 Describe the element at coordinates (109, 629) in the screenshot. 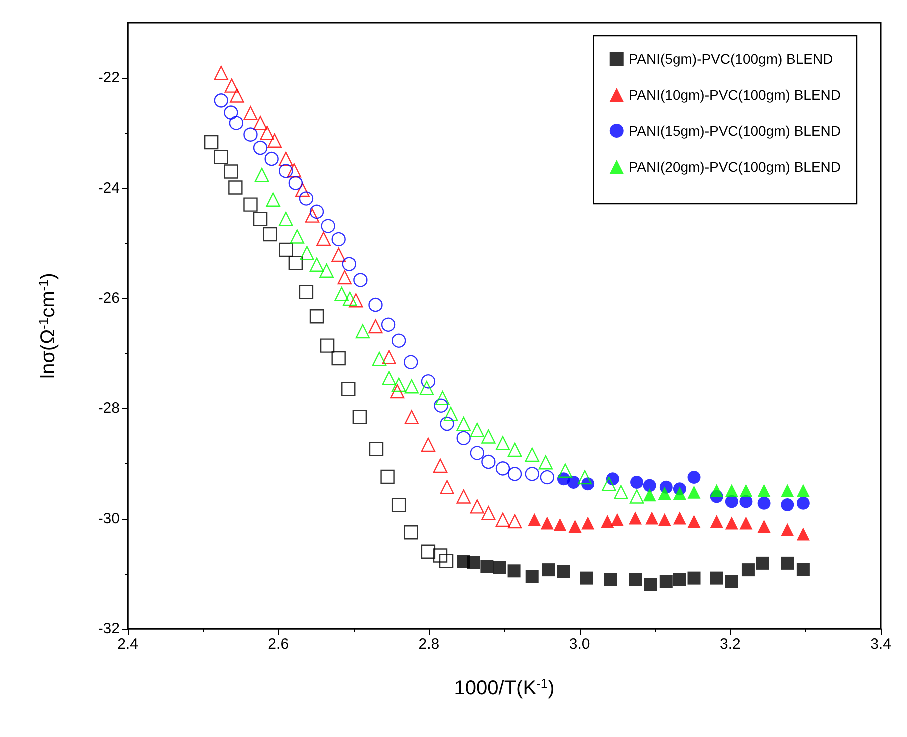

I see `y-tick-label: -32` at that location.